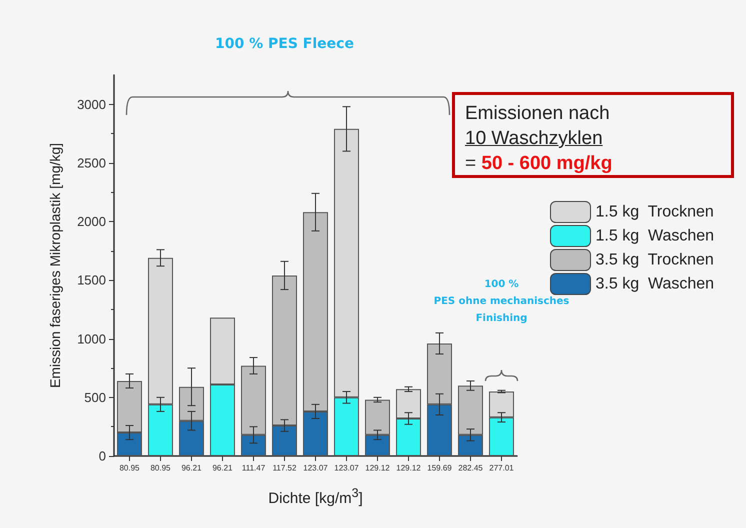  Describe the element at coordinates (91, 104) in the screenshot. I see `y-tick-label: 3000` at that location.